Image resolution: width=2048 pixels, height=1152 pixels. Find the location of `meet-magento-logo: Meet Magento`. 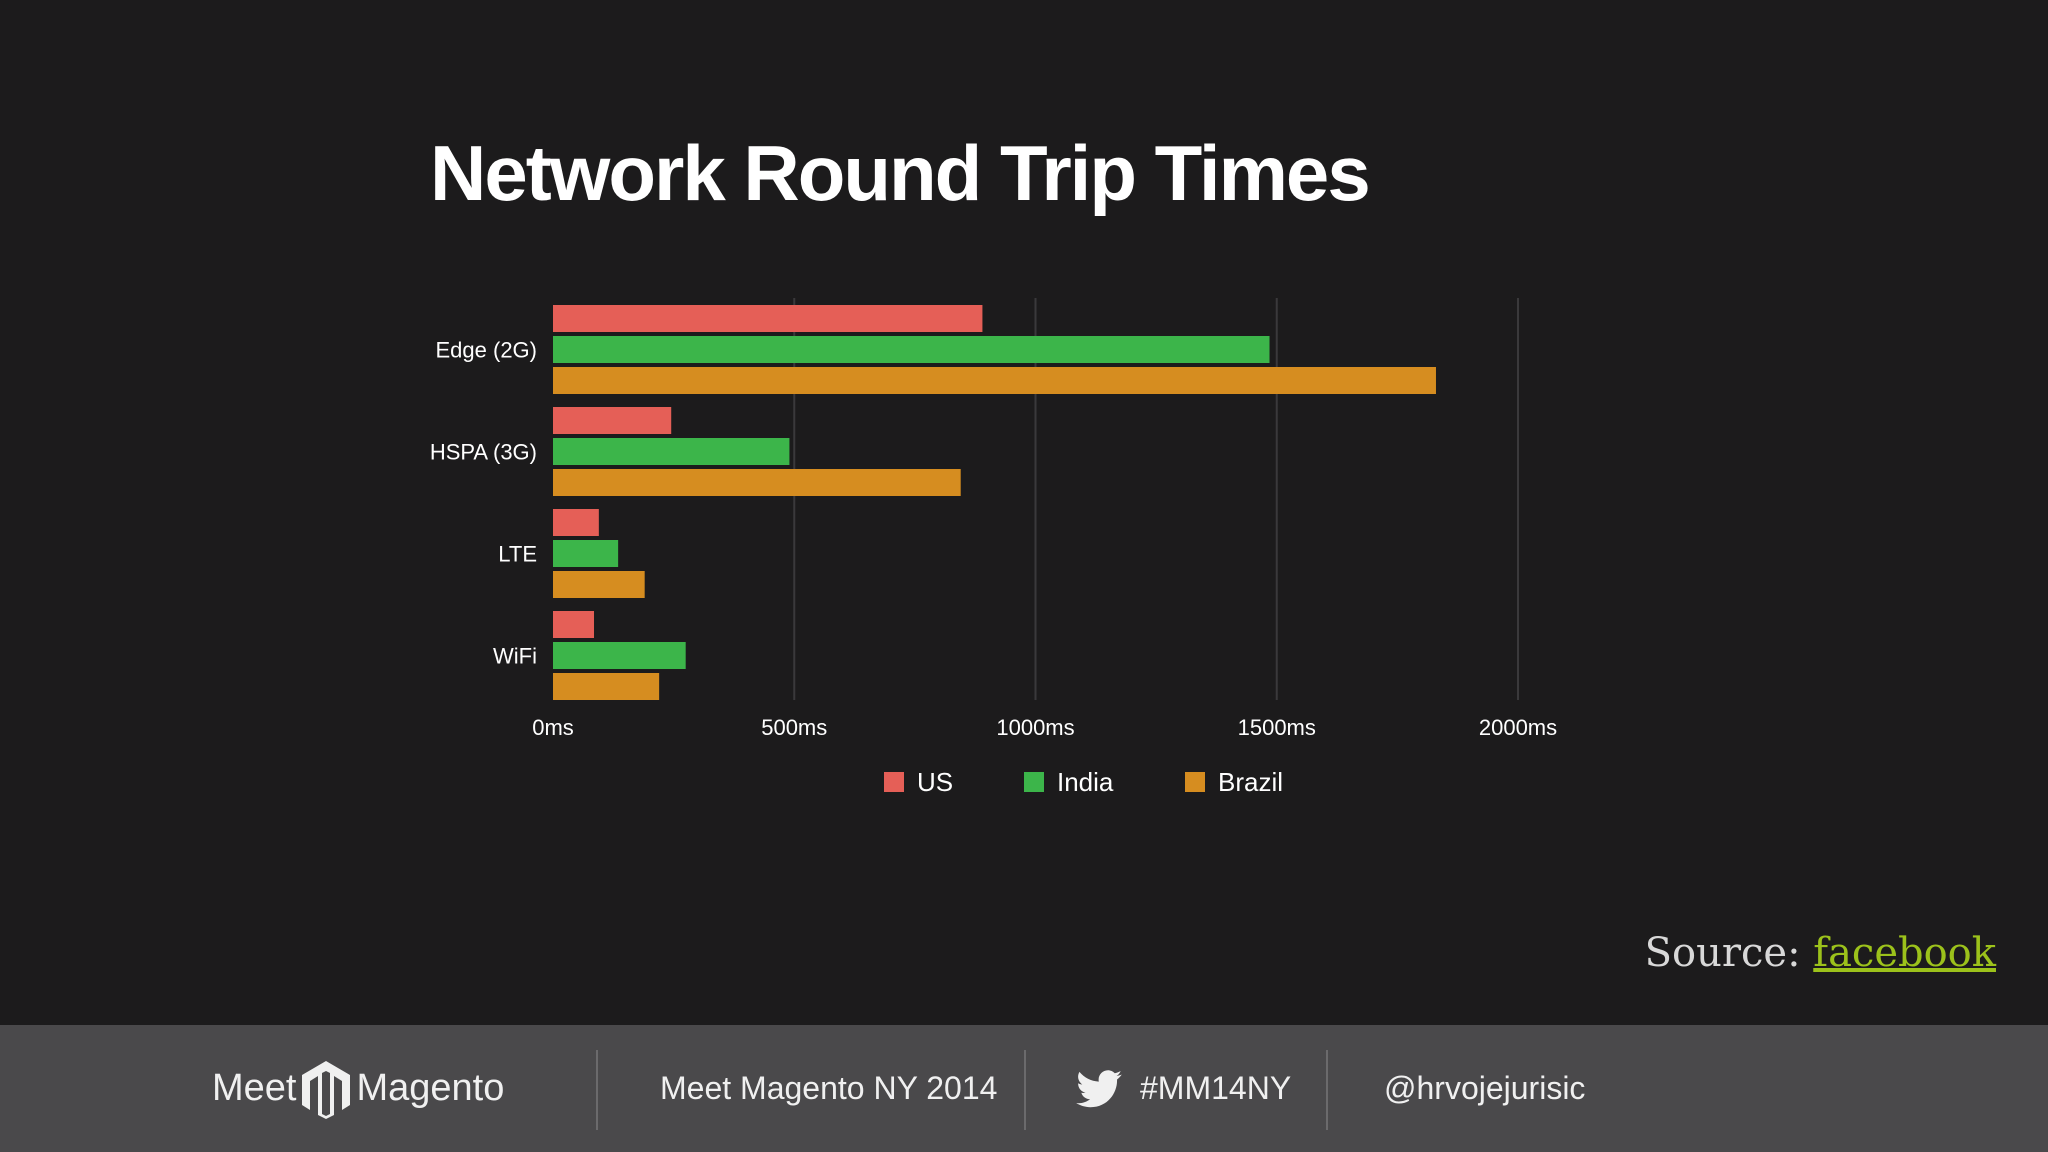

meet-magento-logo: Meet Magento is located at coordinates (358, 1088).